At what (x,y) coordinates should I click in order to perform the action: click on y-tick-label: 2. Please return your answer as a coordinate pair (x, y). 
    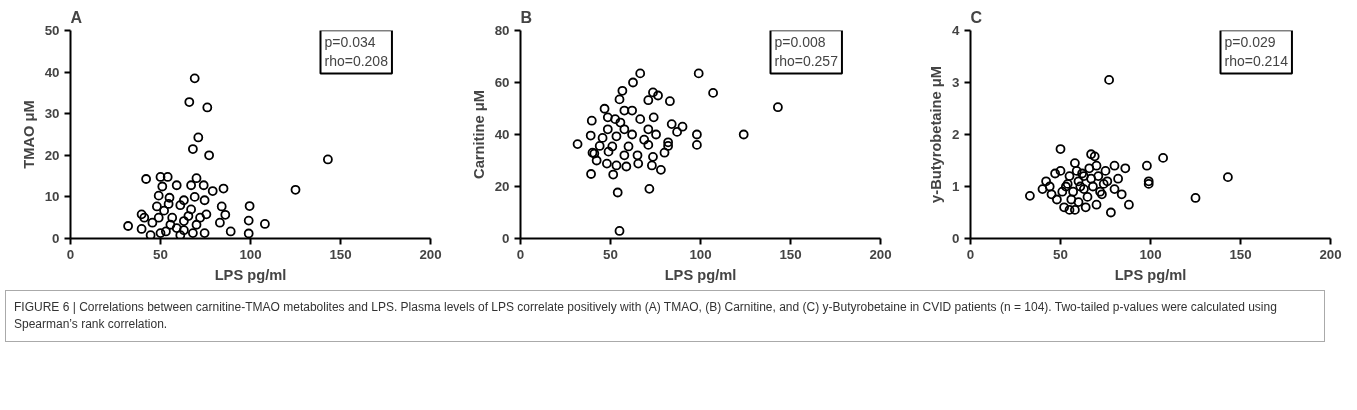
    Looking at the image, I should click on (956, 134).